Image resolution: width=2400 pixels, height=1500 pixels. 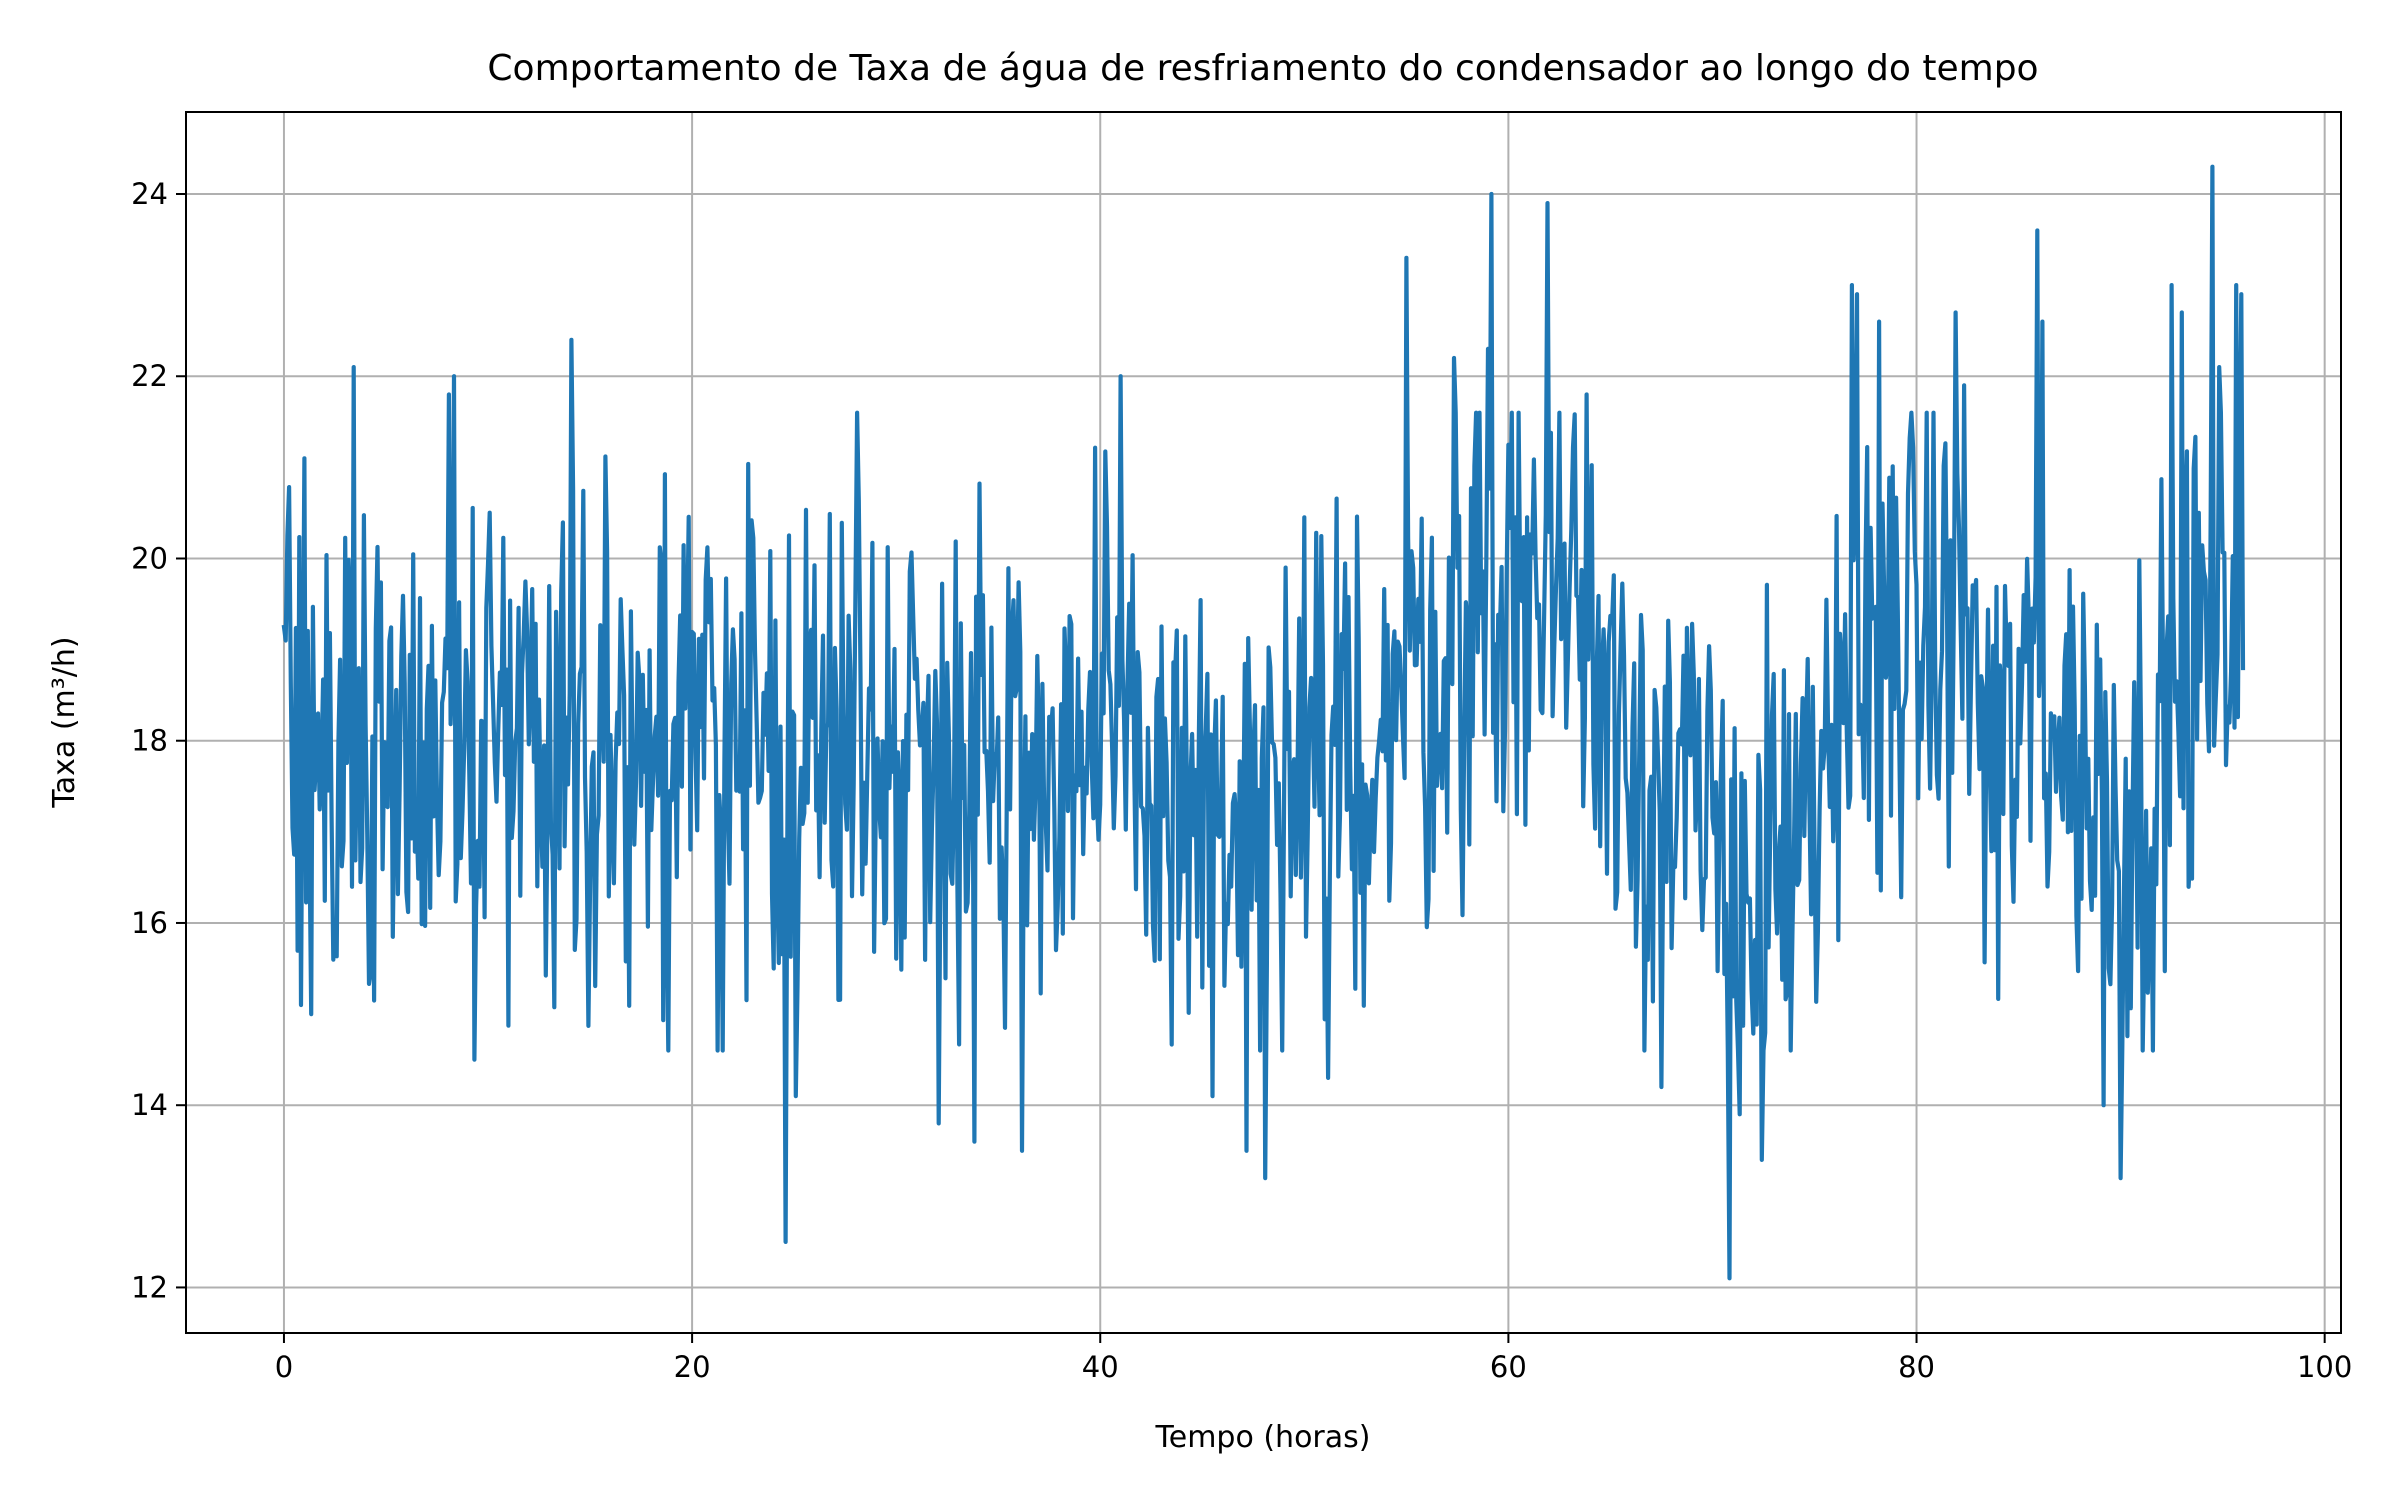 I want to click on x-tick-label: 20, so click(x=692, y=1367).